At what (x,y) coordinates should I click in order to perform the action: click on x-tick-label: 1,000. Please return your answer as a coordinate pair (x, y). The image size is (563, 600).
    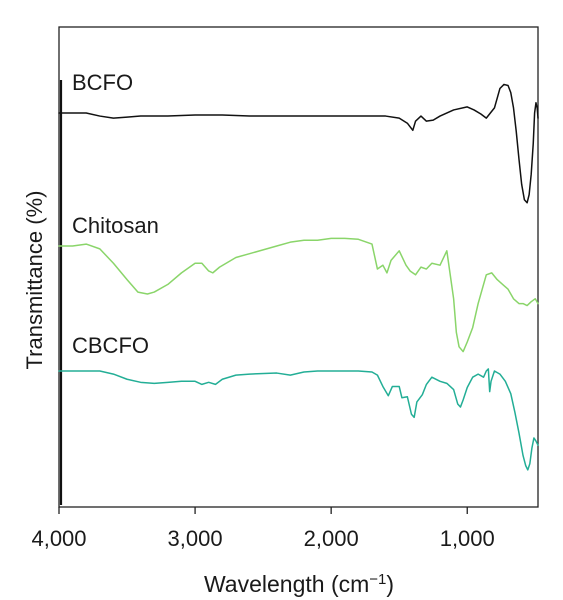
    Looking at the image, I should click on (467, 538).